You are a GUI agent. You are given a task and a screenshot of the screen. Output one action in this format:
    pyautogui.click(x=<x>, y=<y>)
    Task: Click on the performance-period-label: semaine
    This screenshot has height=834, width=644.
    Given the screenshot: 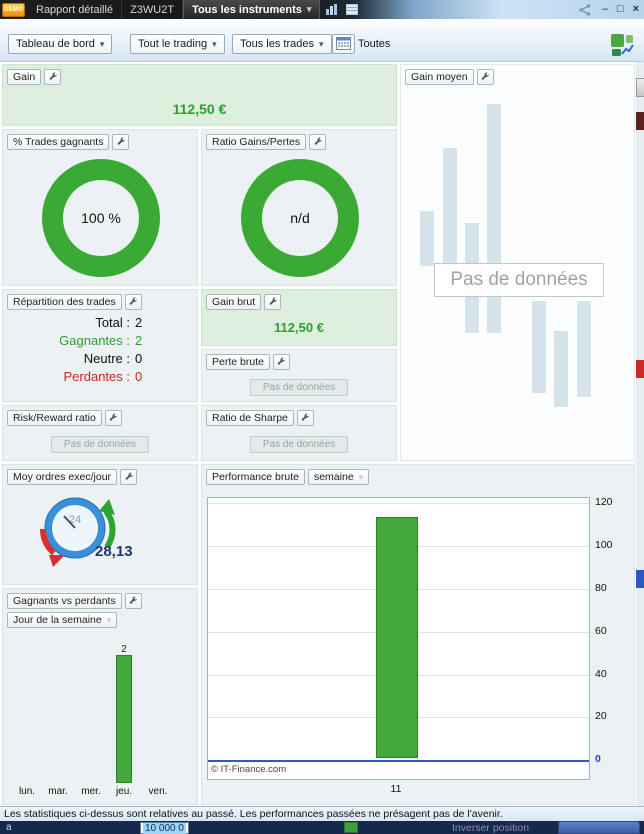 What is the action you would take?
    pyautogui.click(x=333, y=477)
    